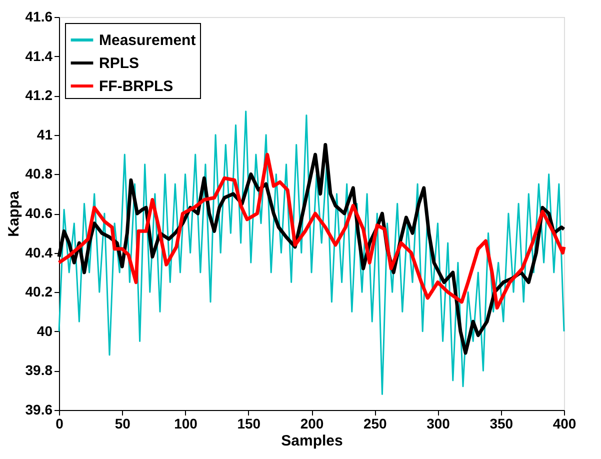 Image resolution: width=601 pixels, height=459 pixels. I want to click on x-tick-label: 100, so click(186, 424).